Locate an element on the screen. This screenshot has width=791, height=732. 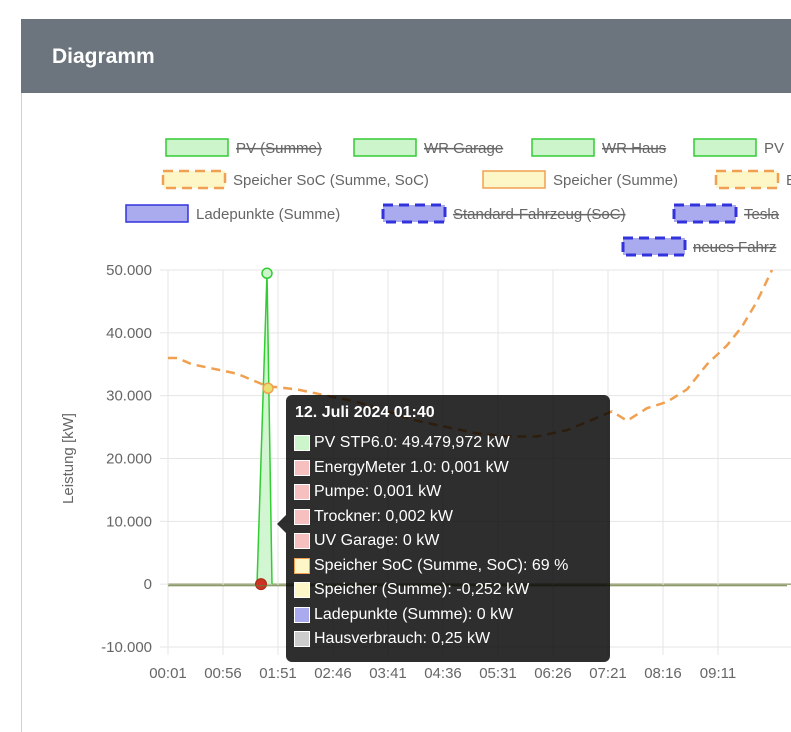
card-title: Diagramm is located at coordinates (103, 56).